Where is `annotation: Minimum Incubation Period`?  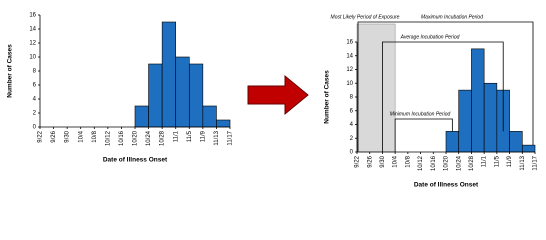
annotation: Minimum Incubation Period is located at coordinates (420, 114).